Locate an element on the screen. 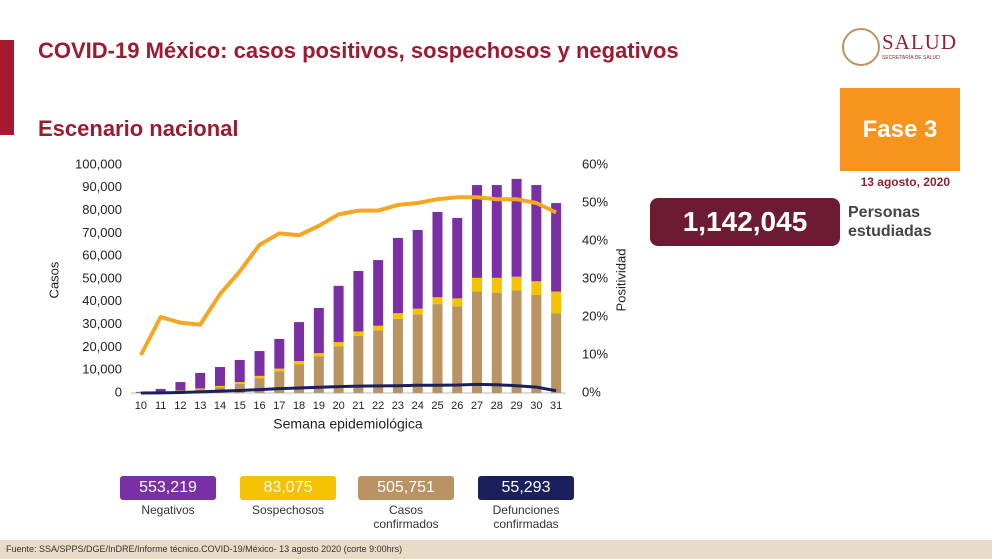 The height and width of the screenshot is (559, 992). x-axis-title: Semana epidemiológica is located at coordinates (348, 424).